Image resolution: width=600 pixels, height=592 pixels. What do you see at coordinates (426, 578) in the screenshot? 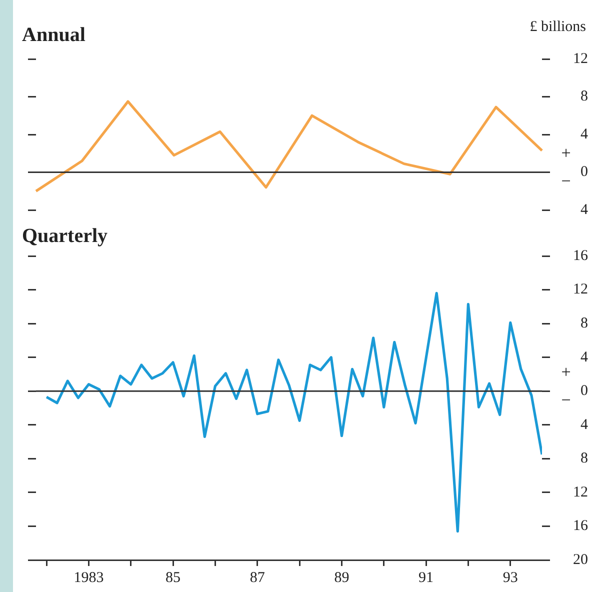
I see `x-tick-label: 91` at bounding box center [426, 578].